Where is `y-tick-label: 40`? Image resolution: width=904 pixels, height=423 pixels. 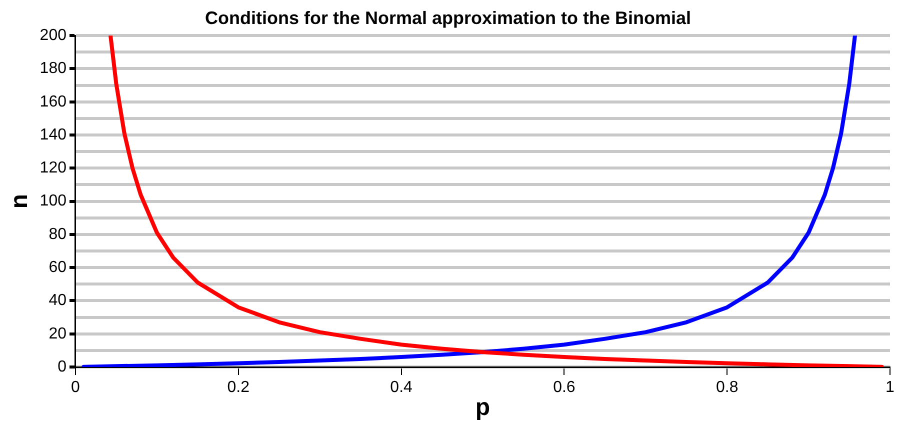 y-tick-label: 40 is located at coordinates (57, 301).